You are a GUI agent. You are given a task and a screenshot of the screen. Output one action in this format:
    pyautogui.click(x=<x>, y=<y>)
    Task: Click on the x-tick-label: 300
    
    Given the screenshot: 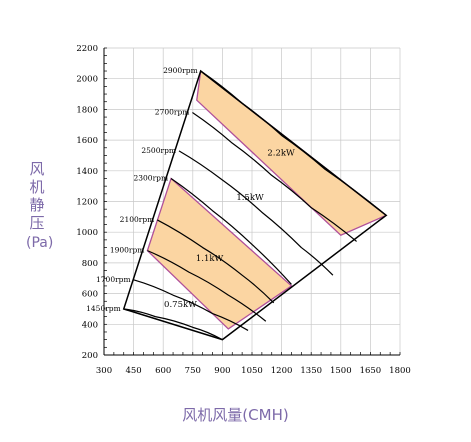 What is the action you would take?
    pyautogui.click(x=104, y=371)
    